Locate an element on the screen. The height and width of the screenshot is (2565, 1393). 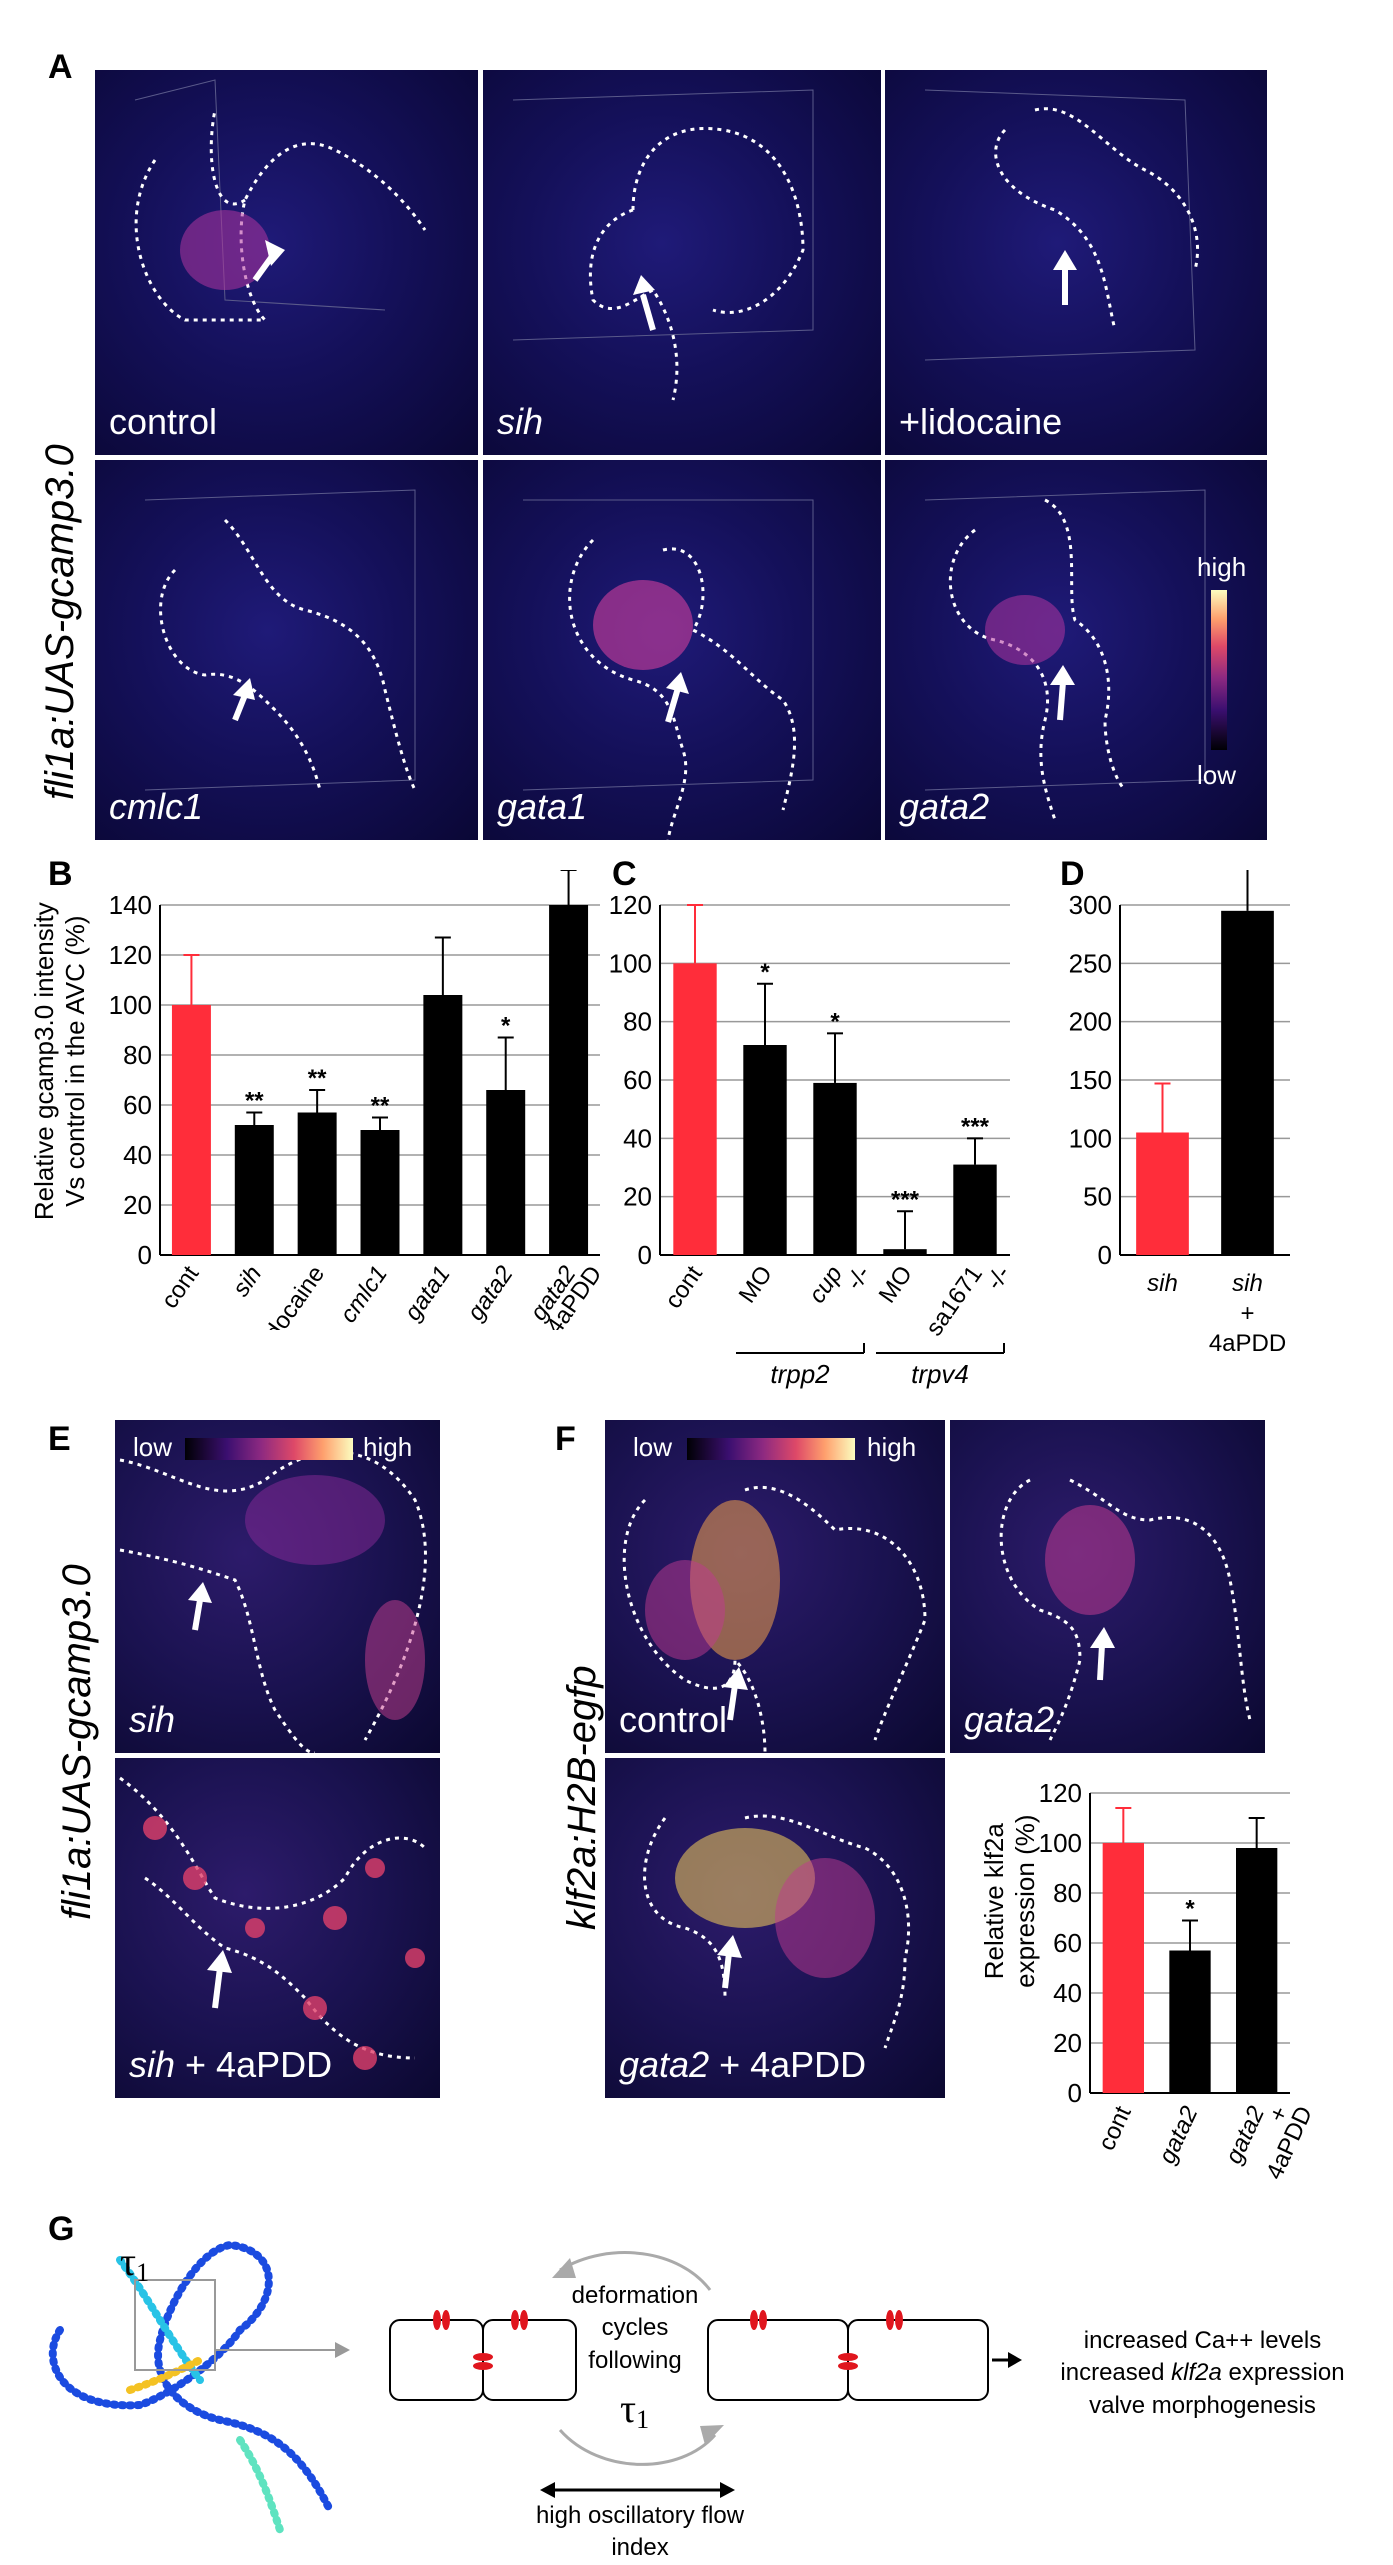
panel-f-y-label: klf2a:H2B-egfp is located at coordinates (582, 1797).